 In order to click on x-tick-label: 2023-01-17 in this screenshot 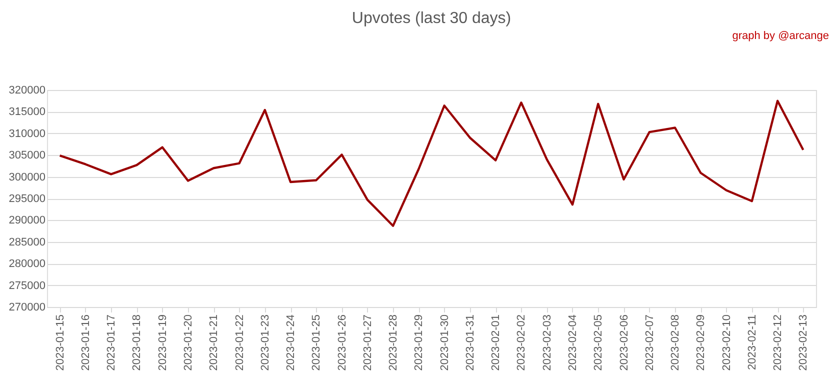, I will do `click(112, 342)`.